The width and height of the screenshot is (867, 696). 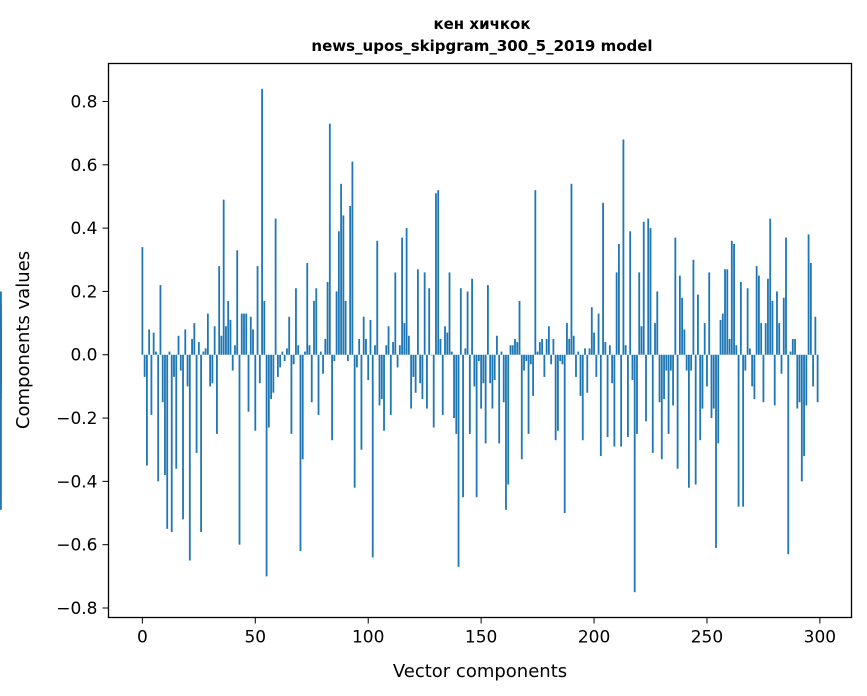 I want to click on x-axis-label: Vector components, so click(x=480, y=671).